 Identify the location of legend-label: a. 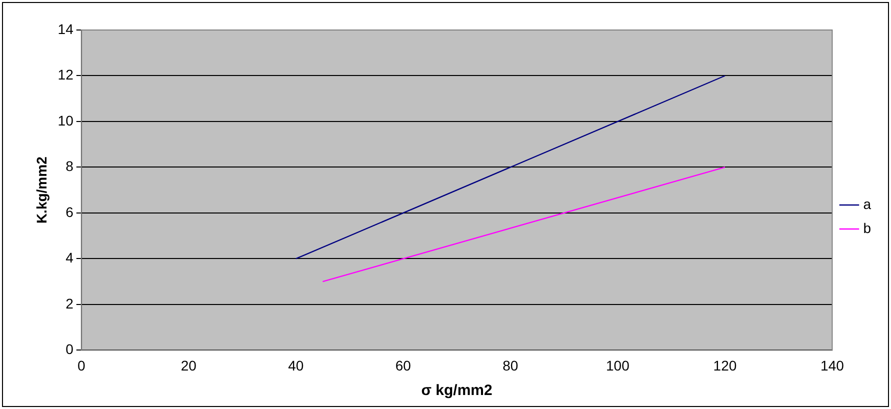
(867, 204).